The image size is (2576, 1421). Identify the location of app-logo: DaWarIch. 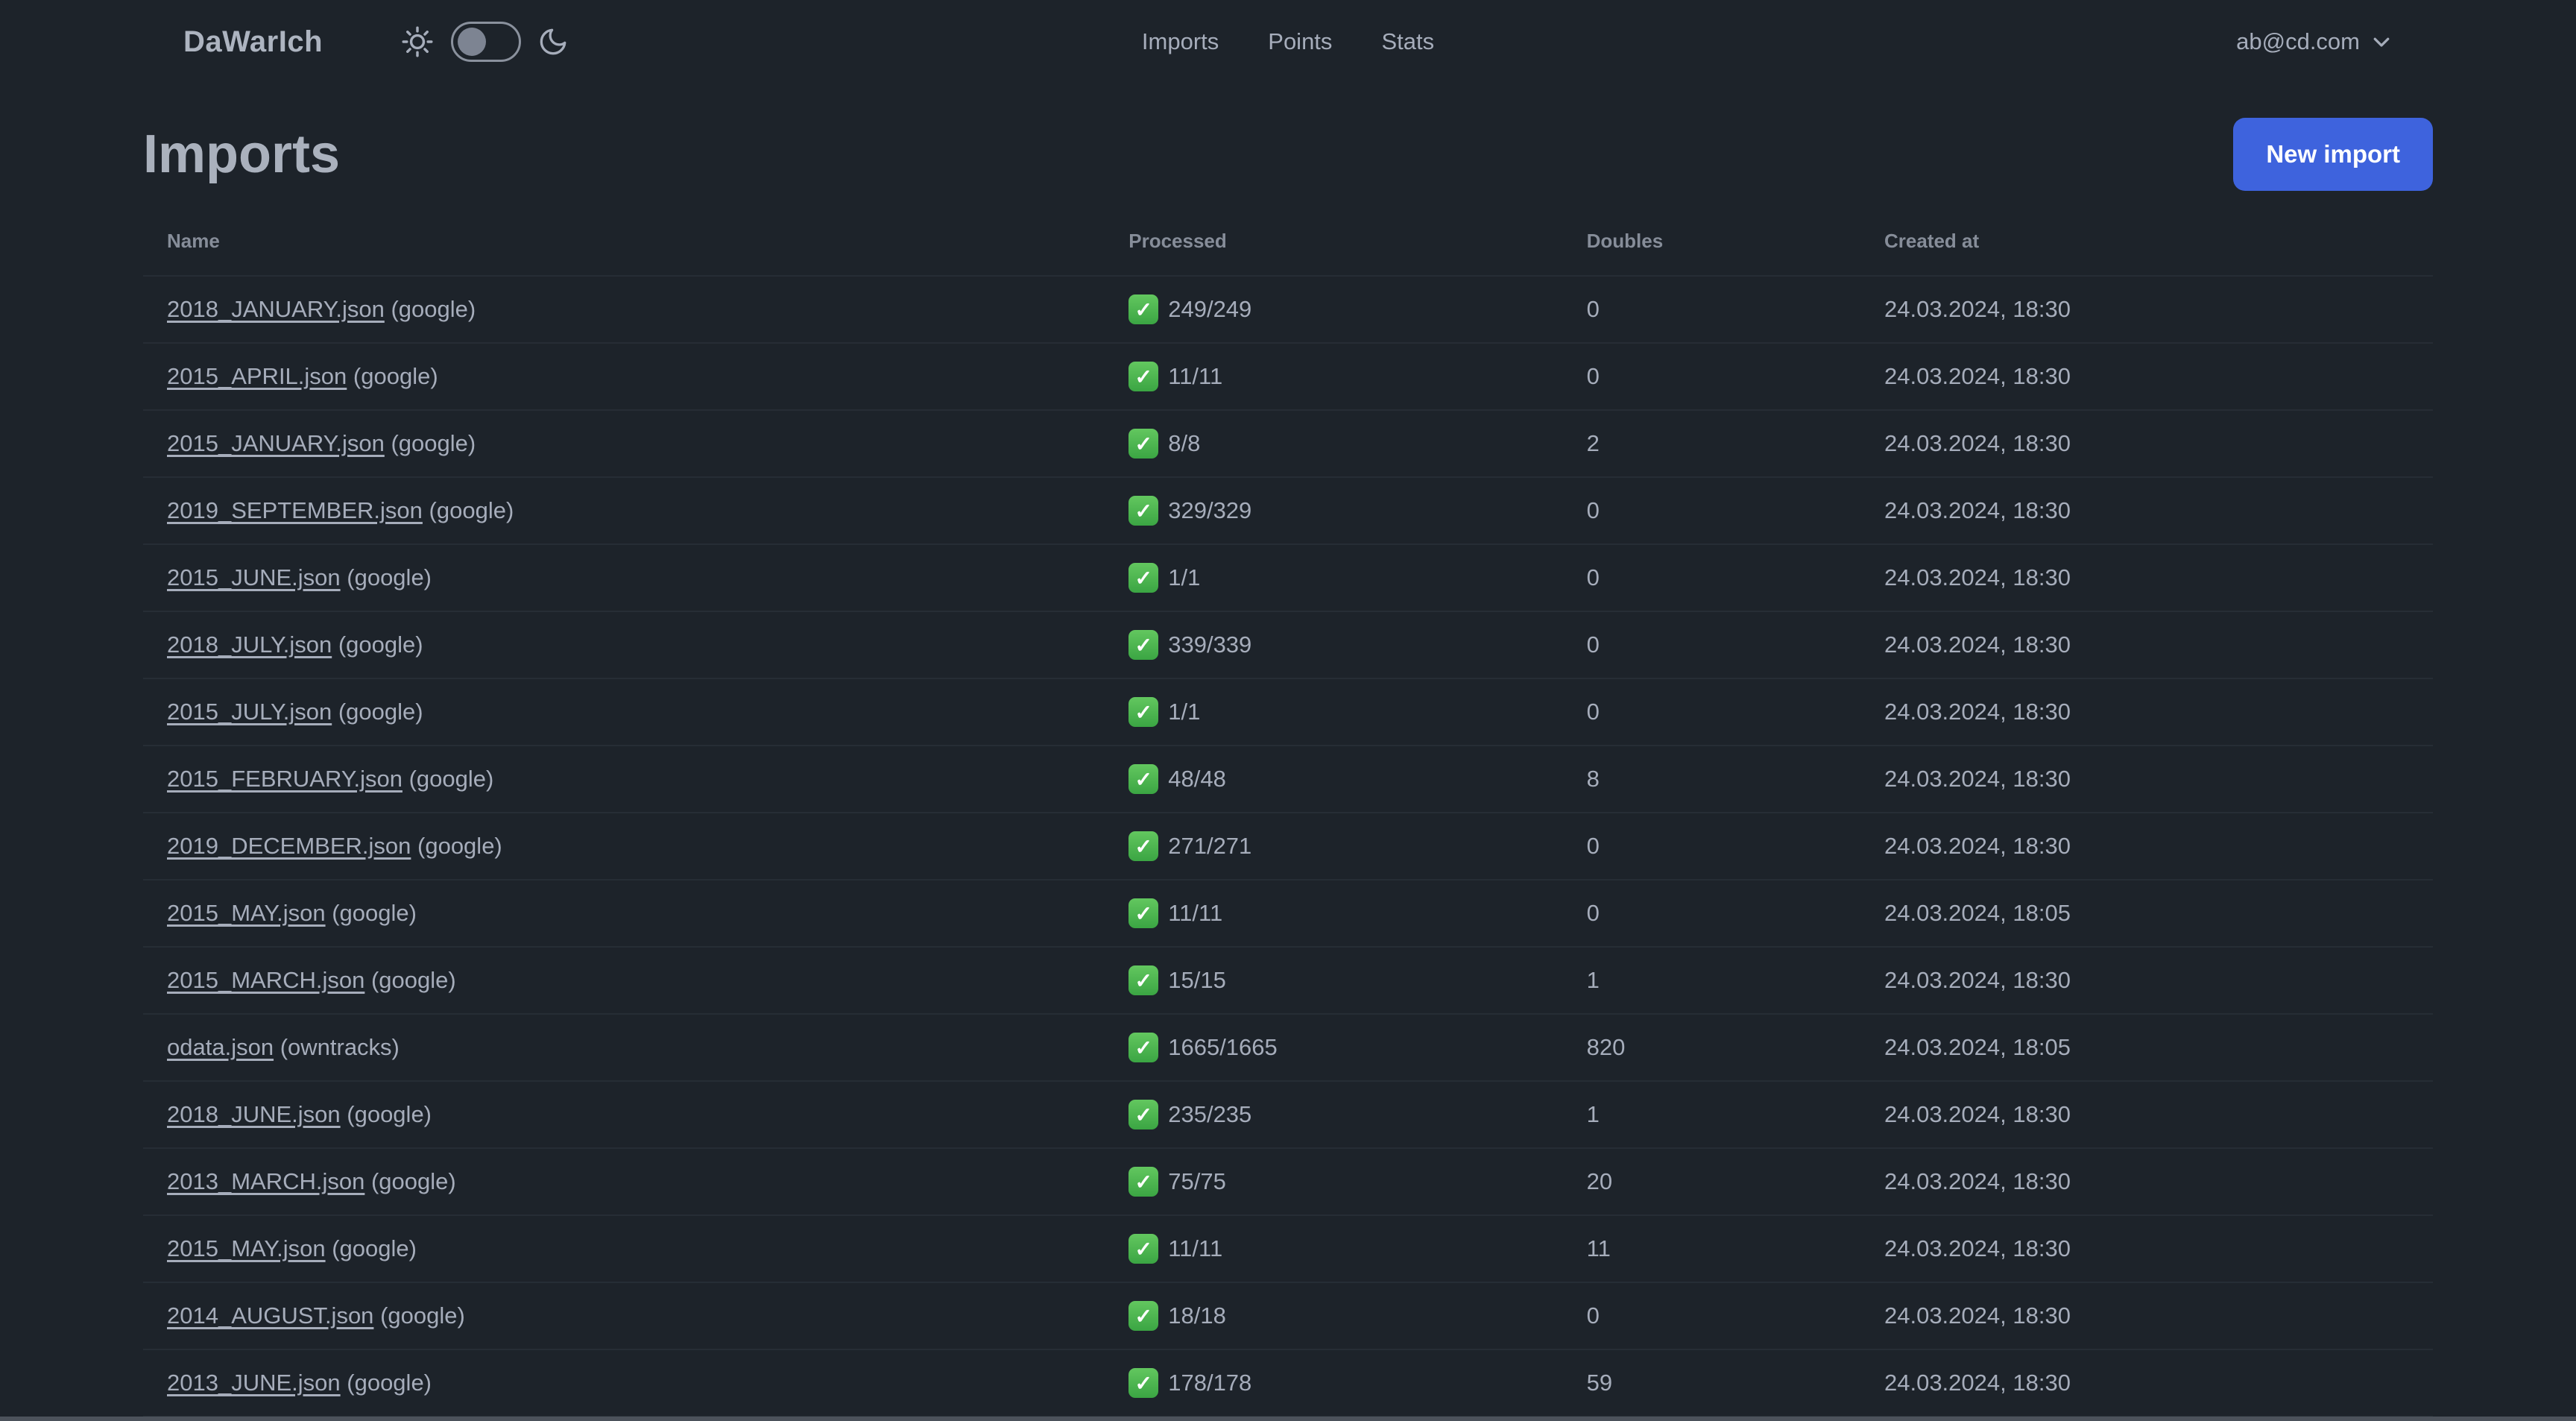
(253, 41).